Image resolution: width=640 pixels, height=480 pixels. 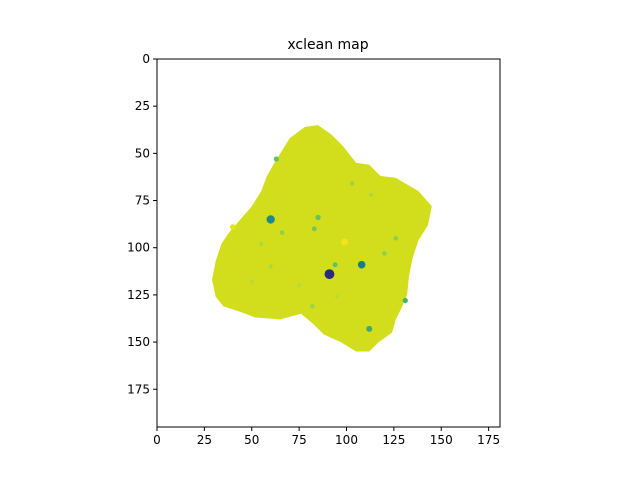 I want to click on y-tick-label: 100, so click(x=138, y=248).